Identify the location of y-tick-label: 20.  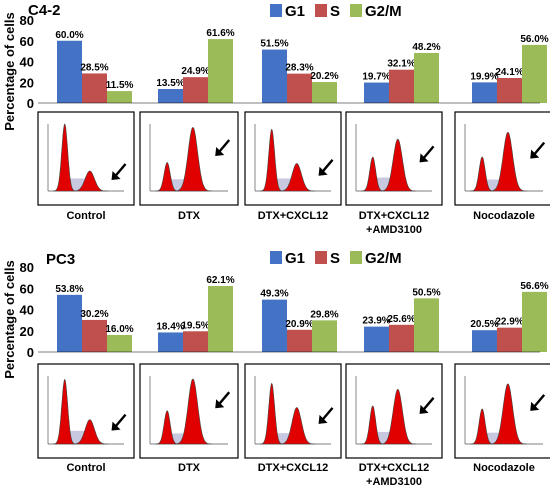
(27, 331).